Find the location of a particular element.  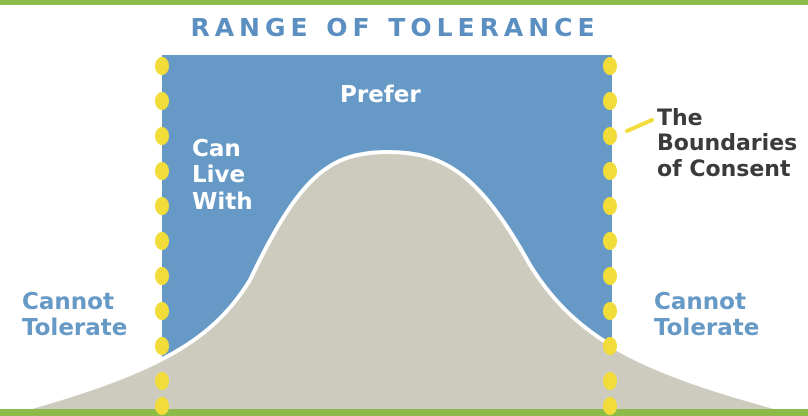

cannot-tolerate-right-line-2: Tolerate is located at coordinates (707, 328).